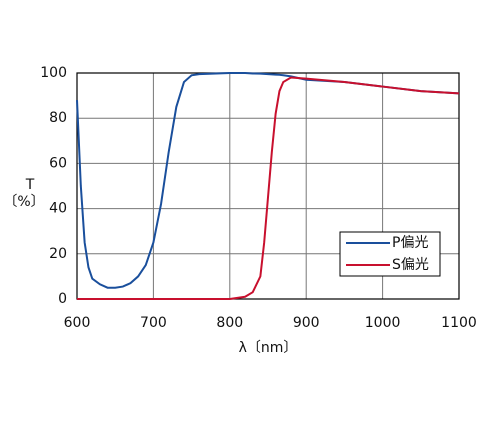 The height and width of the screenshot is (421, 500). What do you see at coordinates (58, 118) in the screenshot?
I see `y-tick-label: 80` at bounding box center [58, 118].